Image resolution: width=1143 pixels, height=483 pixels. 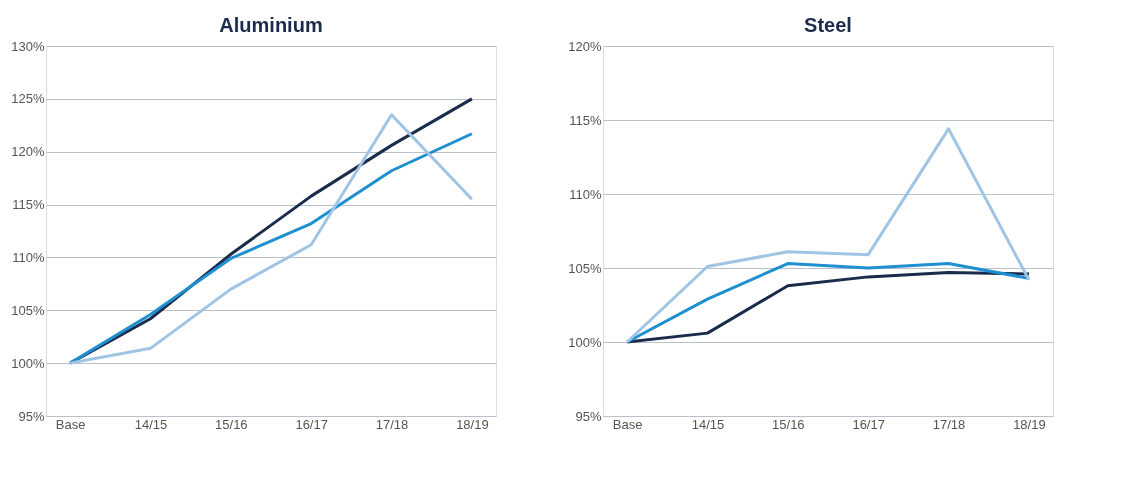 I want to click on chart-title: Steel, so click(x=828, y=25).